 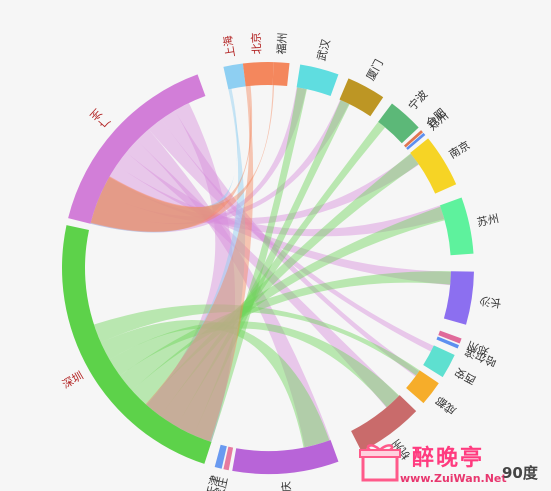 I want to click on gift-icon, so click(x=380, y=463).